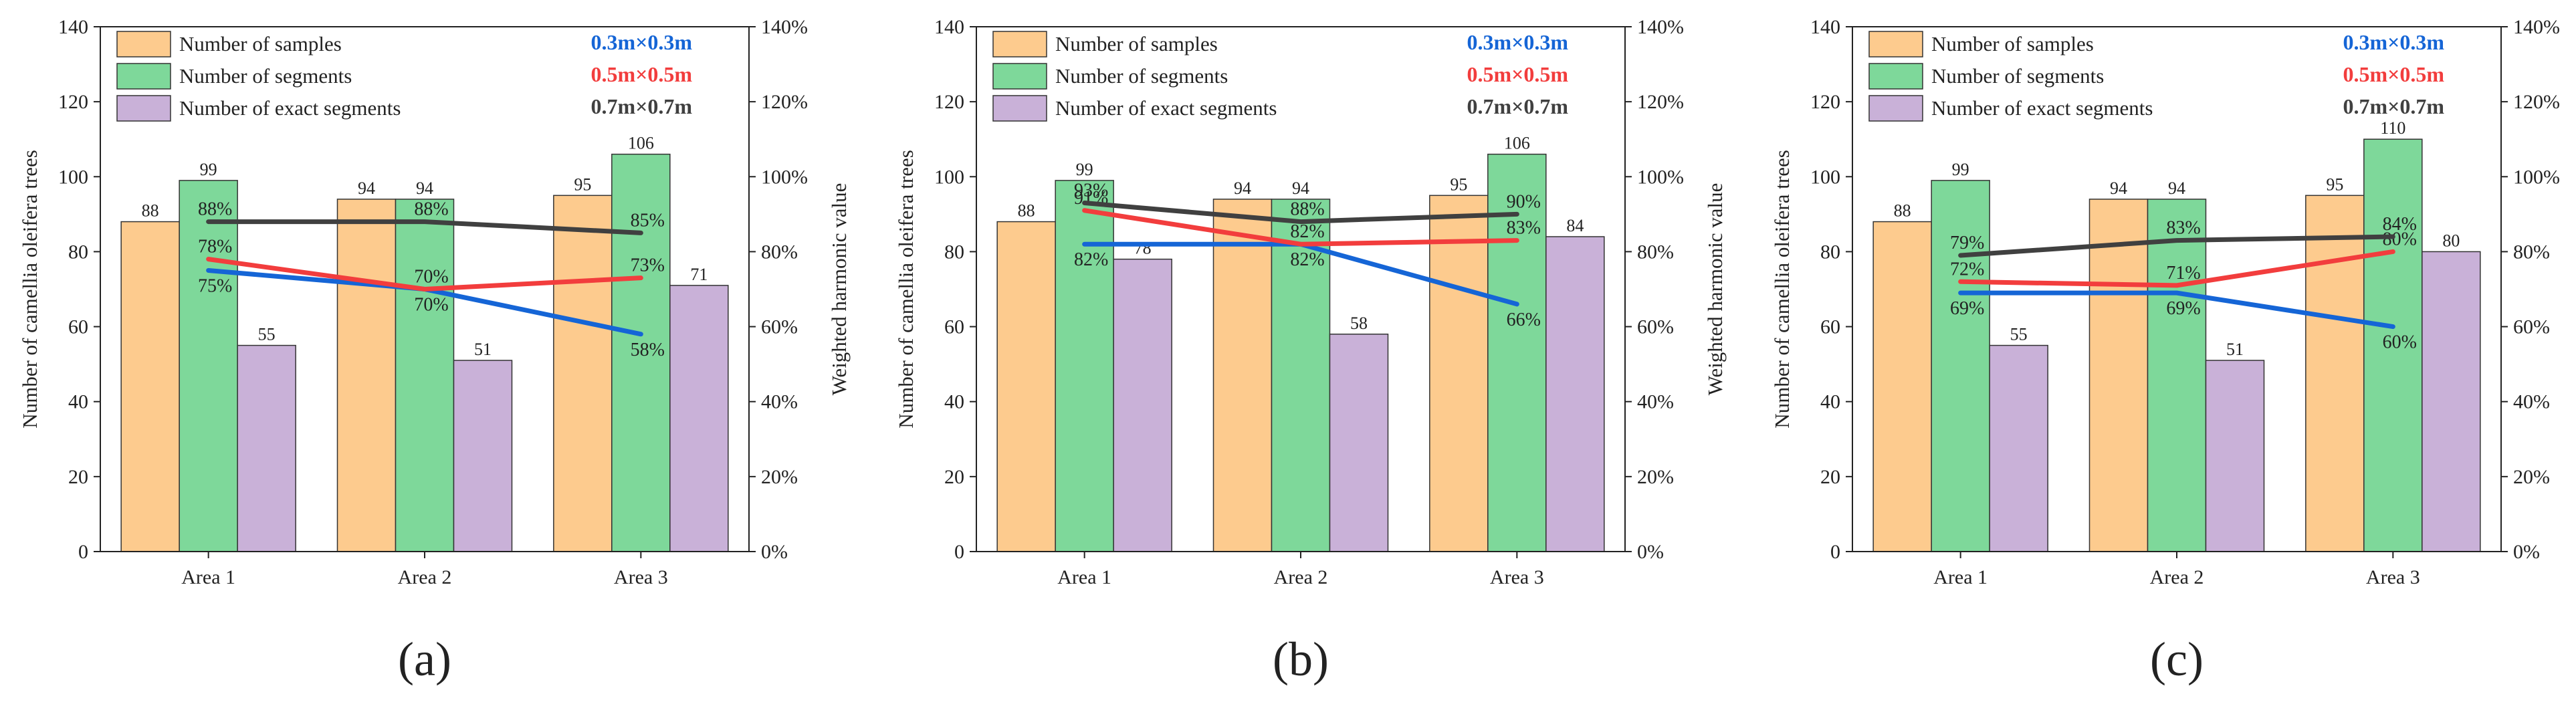 The image size is (2576, 704). I want to click on line-value-label: 78%, so click(215, 247).